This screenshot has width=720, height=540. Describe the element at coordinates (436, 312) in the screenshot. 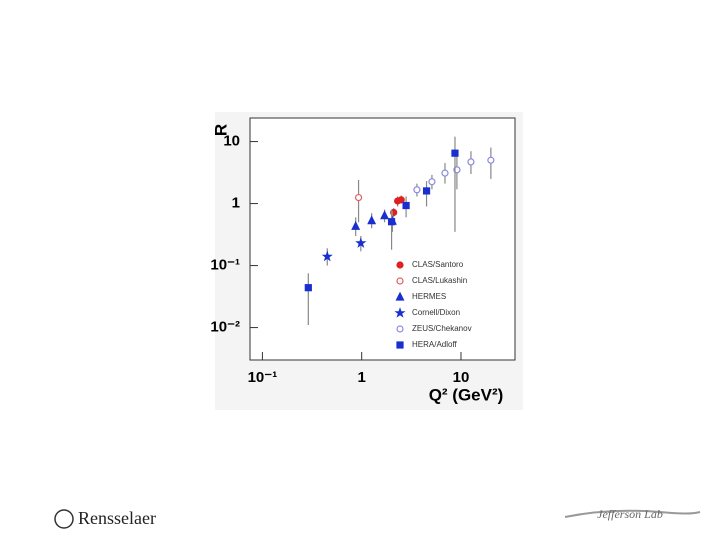

I see `legend-label: Cornell/Dixon` at that location.